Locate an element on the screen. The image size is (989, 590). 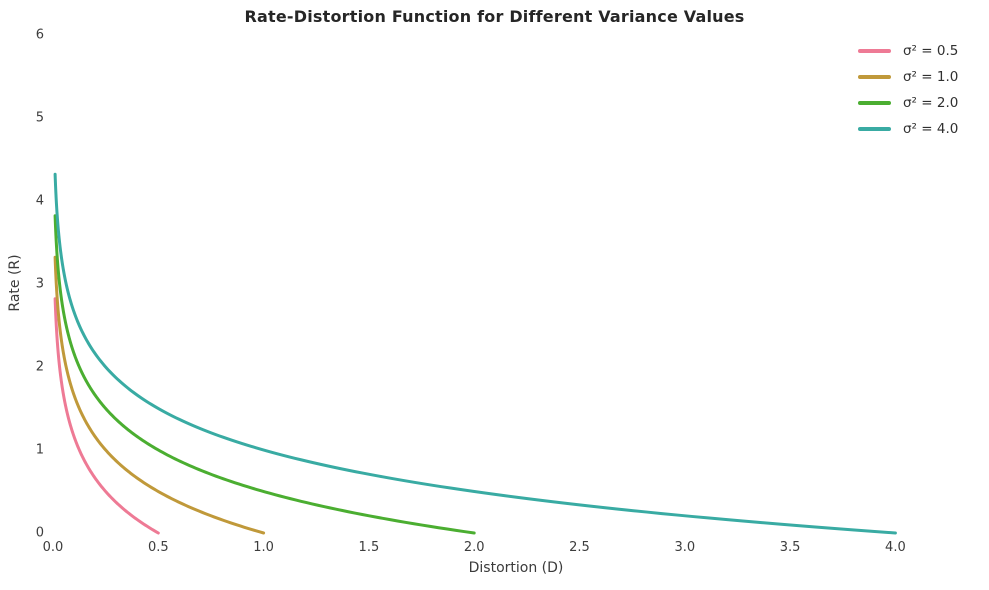
curve-sigma2-1.0 is located at coordinates (159, 395).